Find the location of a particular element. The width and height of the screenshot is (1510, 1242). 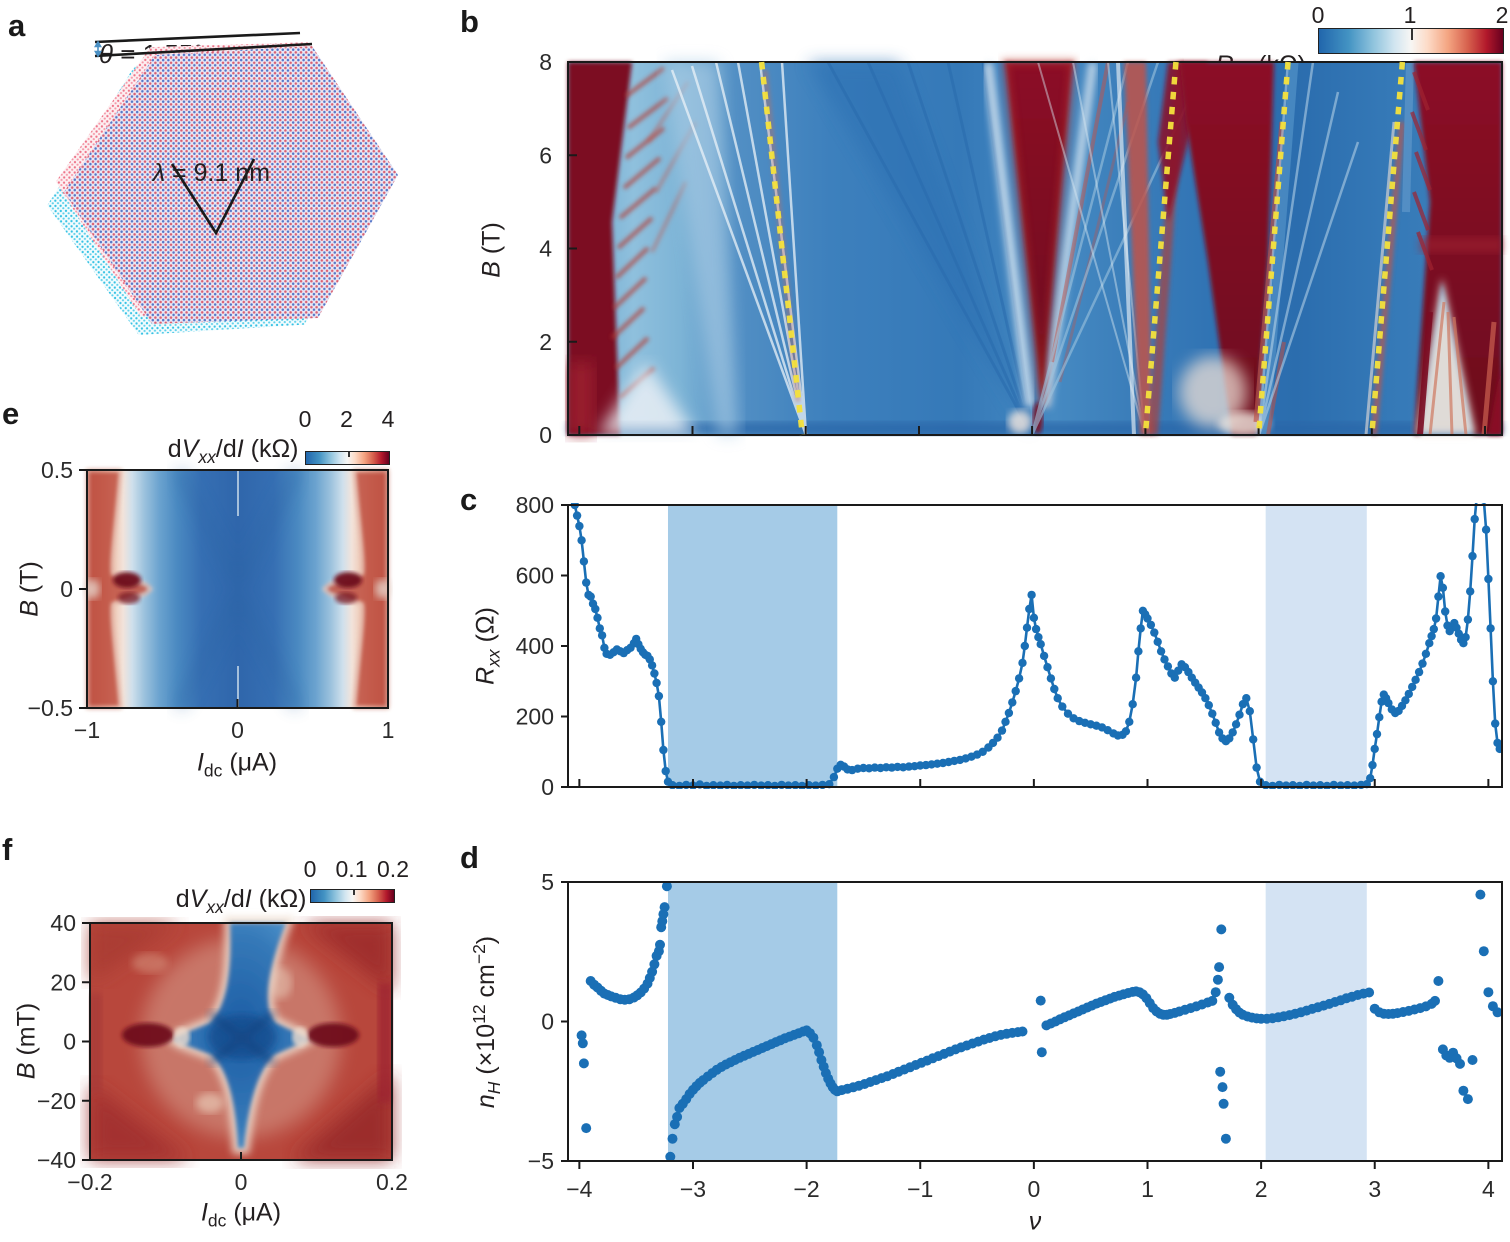

colorbar-tick-label: 1 is located at coordinates (1410, 15).